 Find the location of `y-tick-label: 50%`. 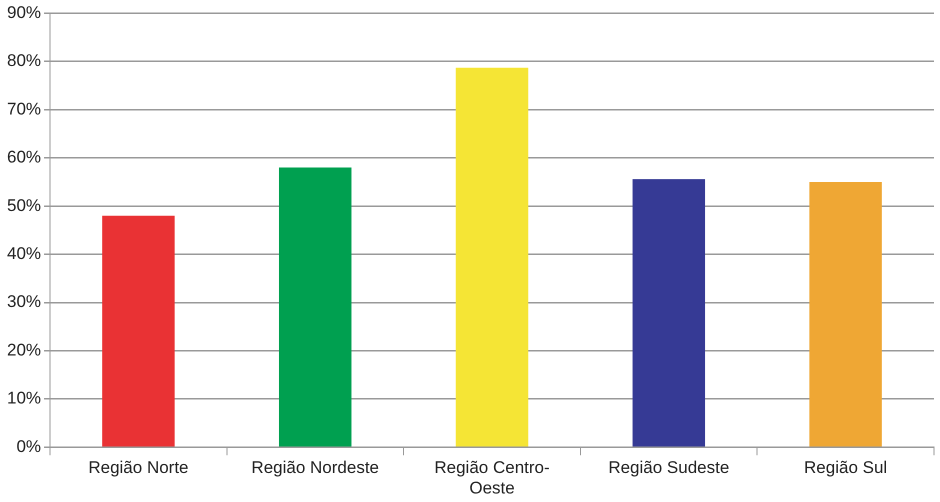

y-tick-label: 50% is located at coordinates (24, 205).